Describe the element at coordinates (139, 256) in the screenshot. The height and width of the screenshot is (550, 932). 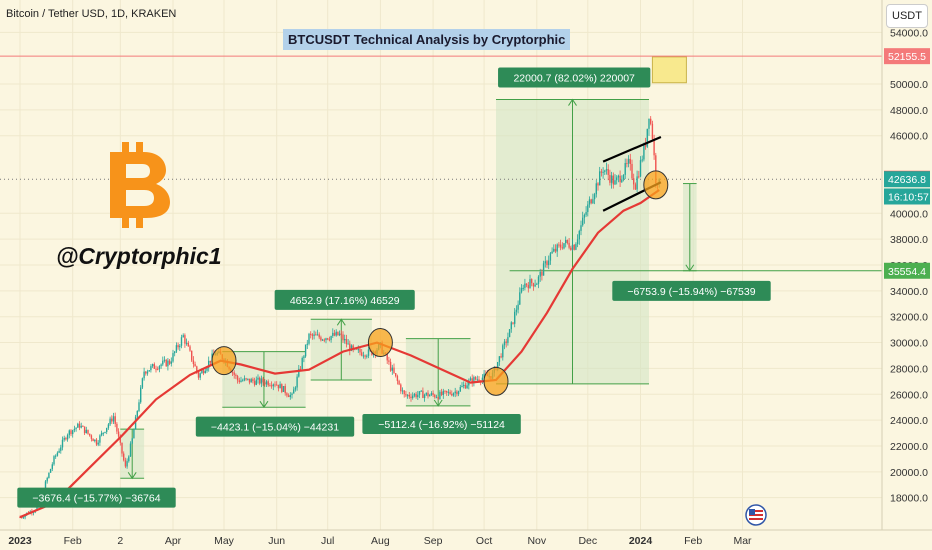
I see `brand-handle: @Cryptorphic1` at that location.